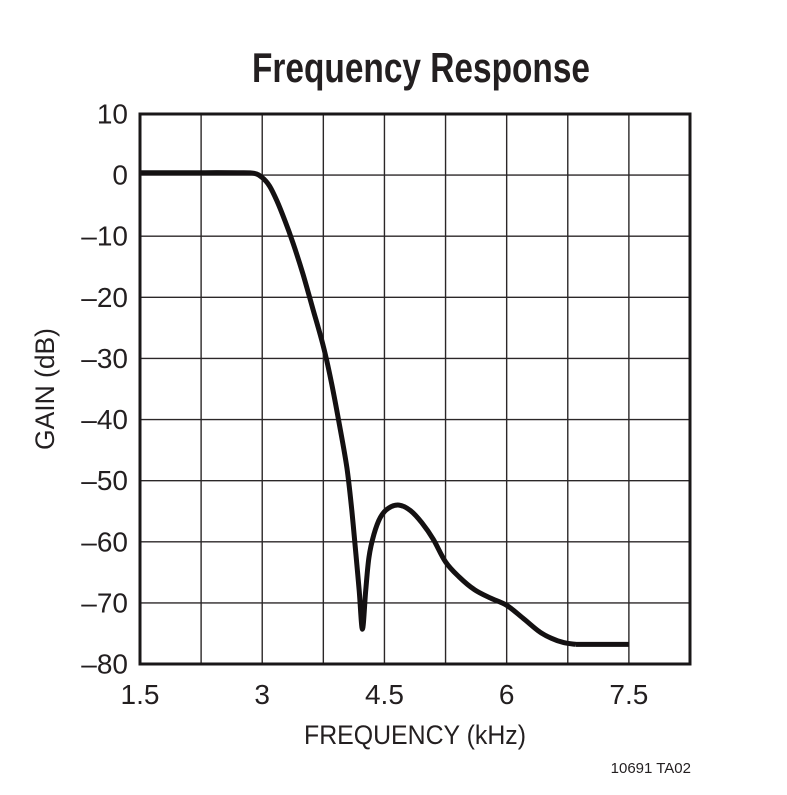 The image size is (787, 795). I want to click on y-tick-label: –20, so click(104, 297).